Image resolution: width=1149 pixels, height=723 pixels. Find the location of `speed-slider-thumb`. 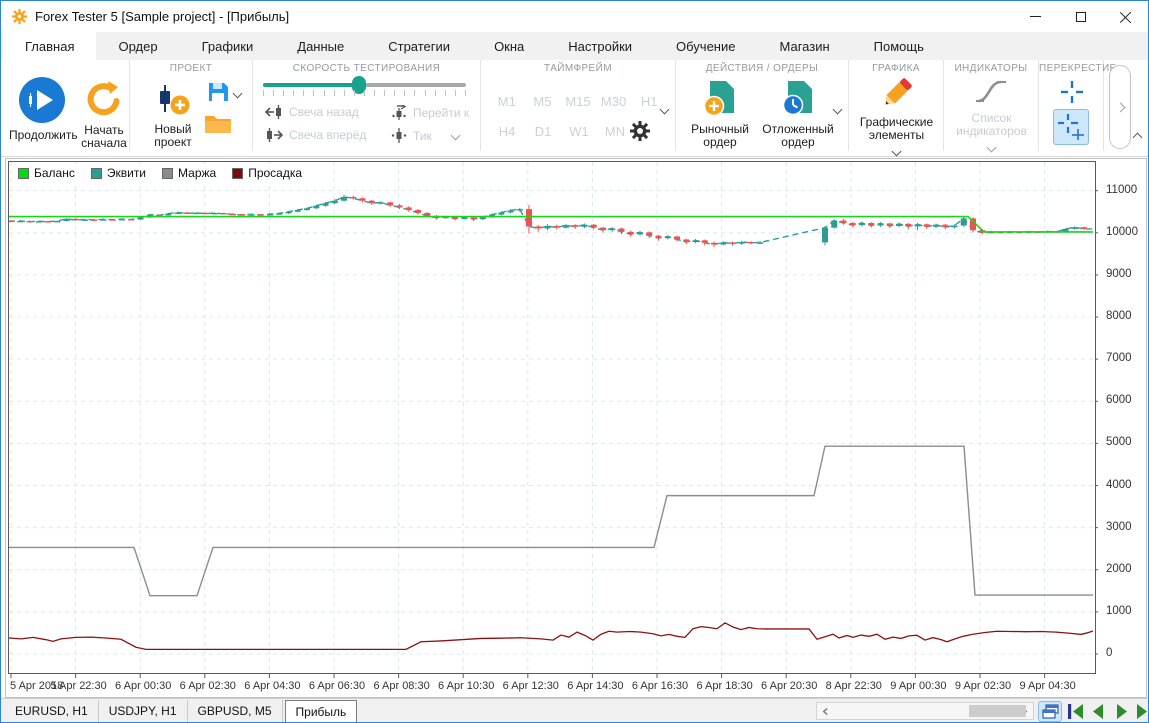

speed-slider-thumb is located at coordinates (359, 85).